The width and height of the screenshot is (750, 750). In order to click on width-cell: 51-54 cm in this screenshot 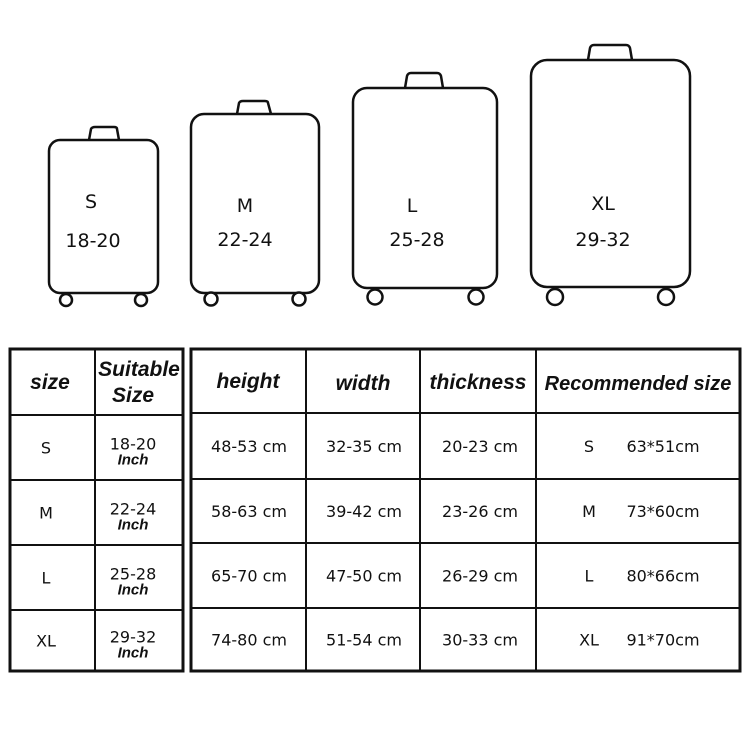, I will do `click(364, 640)`.